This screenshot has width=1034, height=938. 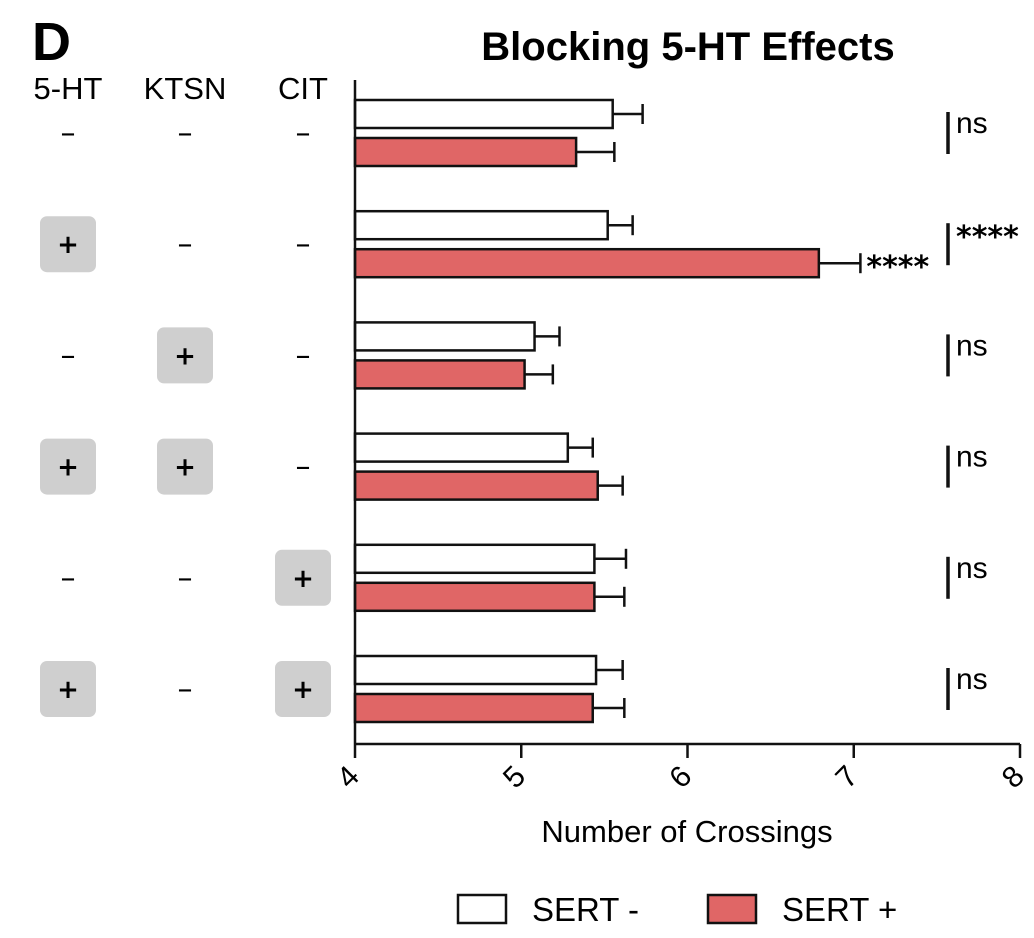 What do you see at coordinates (687, 47) in the screenshot?
I see `chart-title: Blocking 5-HT Effects` at bounding box center [687, 47].